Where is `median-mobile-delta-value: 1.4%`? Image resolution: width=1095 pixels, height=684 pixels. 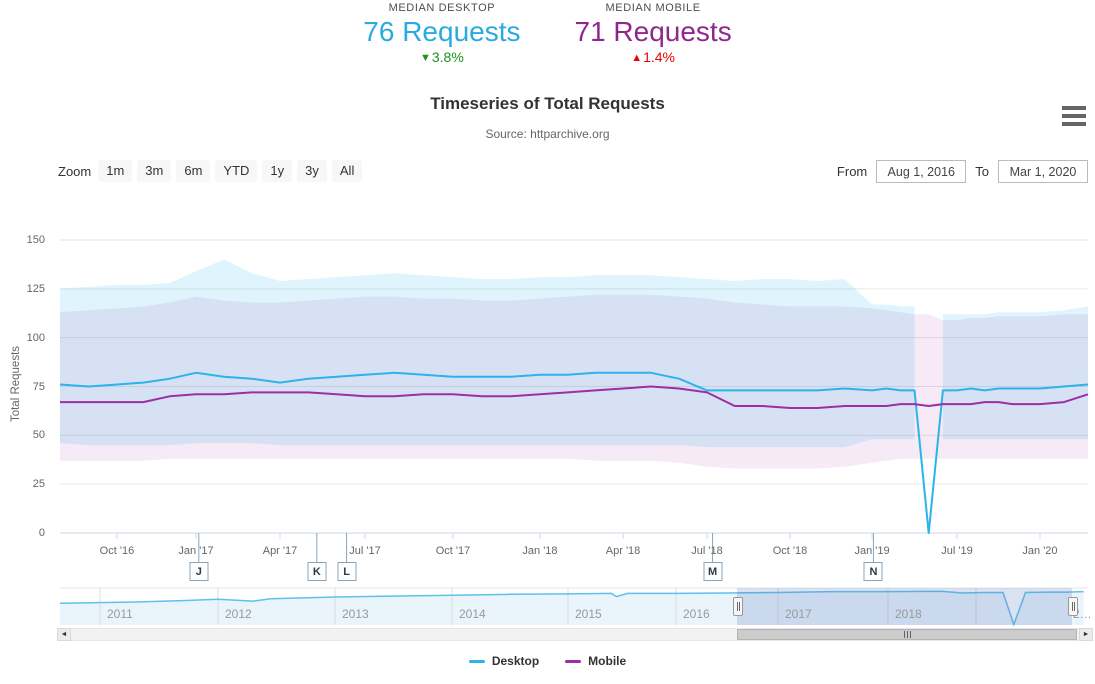
median-mobile-delta-value: 1.4% is located at coordinates (659, 57).